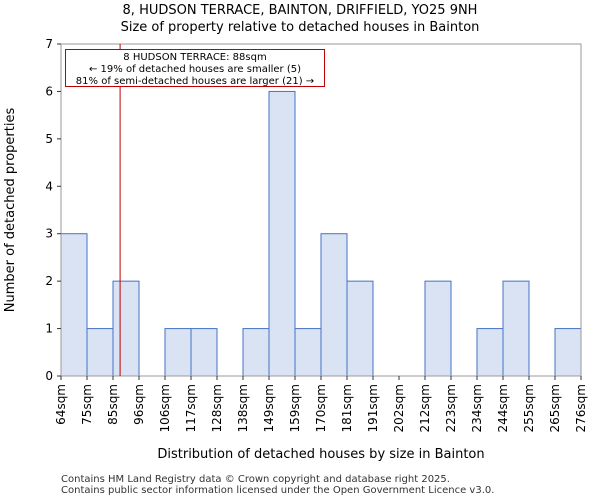 The height and width of the screenshot is (500, 600). I want to click on annotation-line-2: ← 19% of detached houses are smaller (5), so click(195, 69).